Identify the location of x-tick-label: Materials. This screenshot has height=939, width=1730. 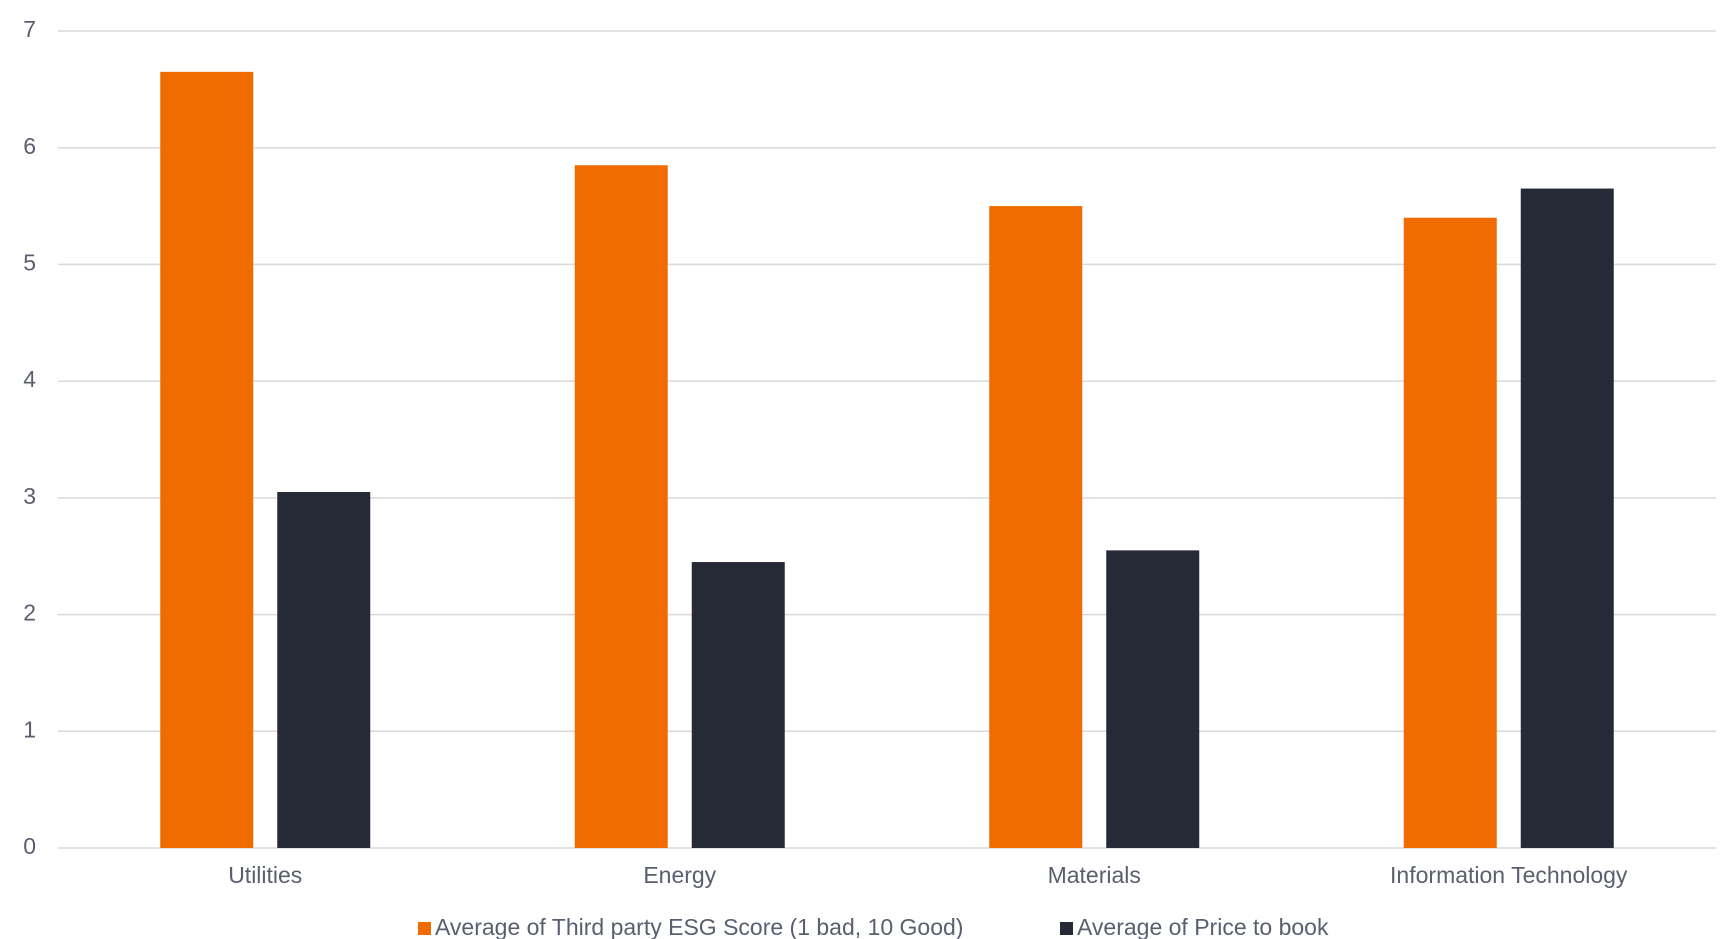
(1094, 875).